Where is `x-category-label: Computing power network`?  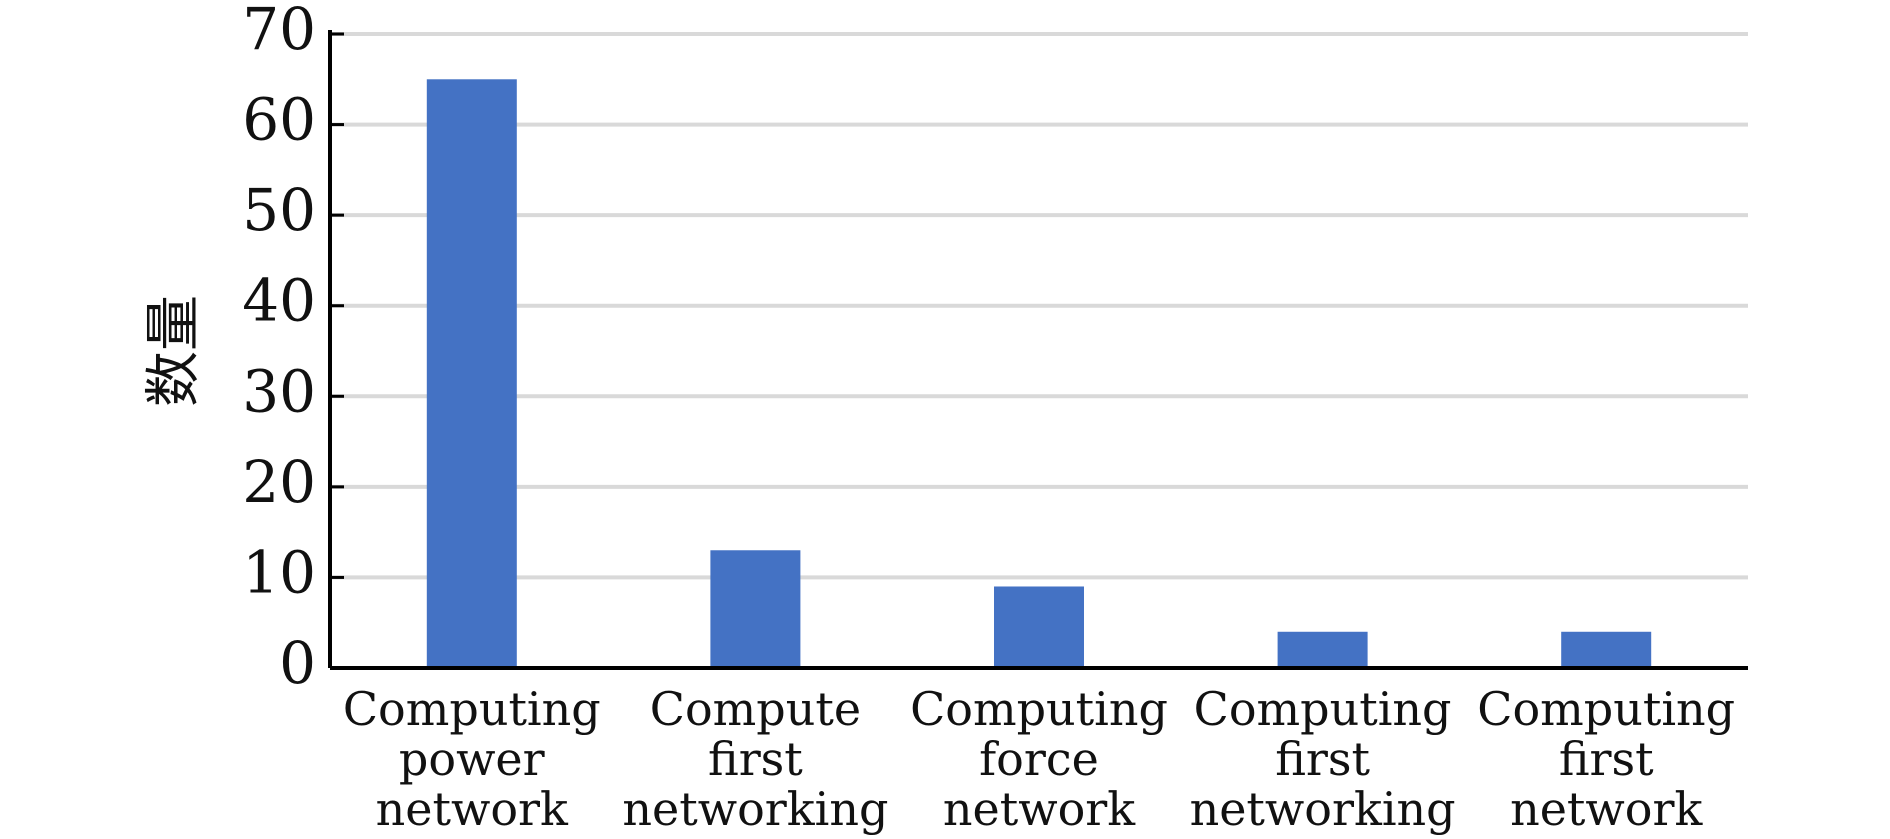
x-category-label: Computing power network is located at coordinates (472, 759).